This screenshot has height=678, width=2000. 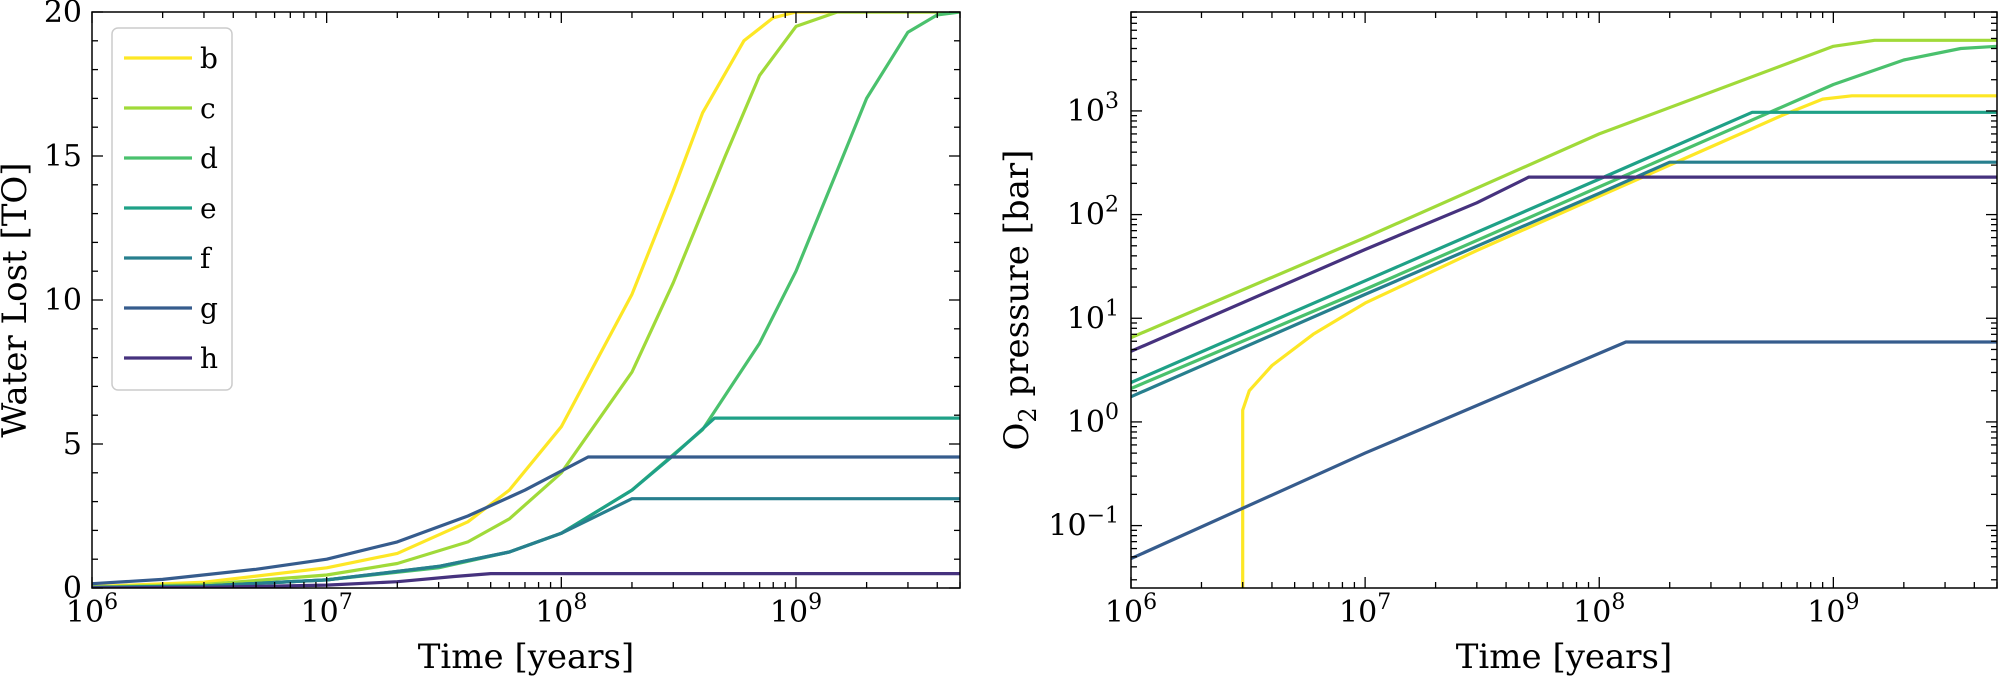 I want to click on y-axis-label: Water Lost [TO], so click(x=17, y=299).